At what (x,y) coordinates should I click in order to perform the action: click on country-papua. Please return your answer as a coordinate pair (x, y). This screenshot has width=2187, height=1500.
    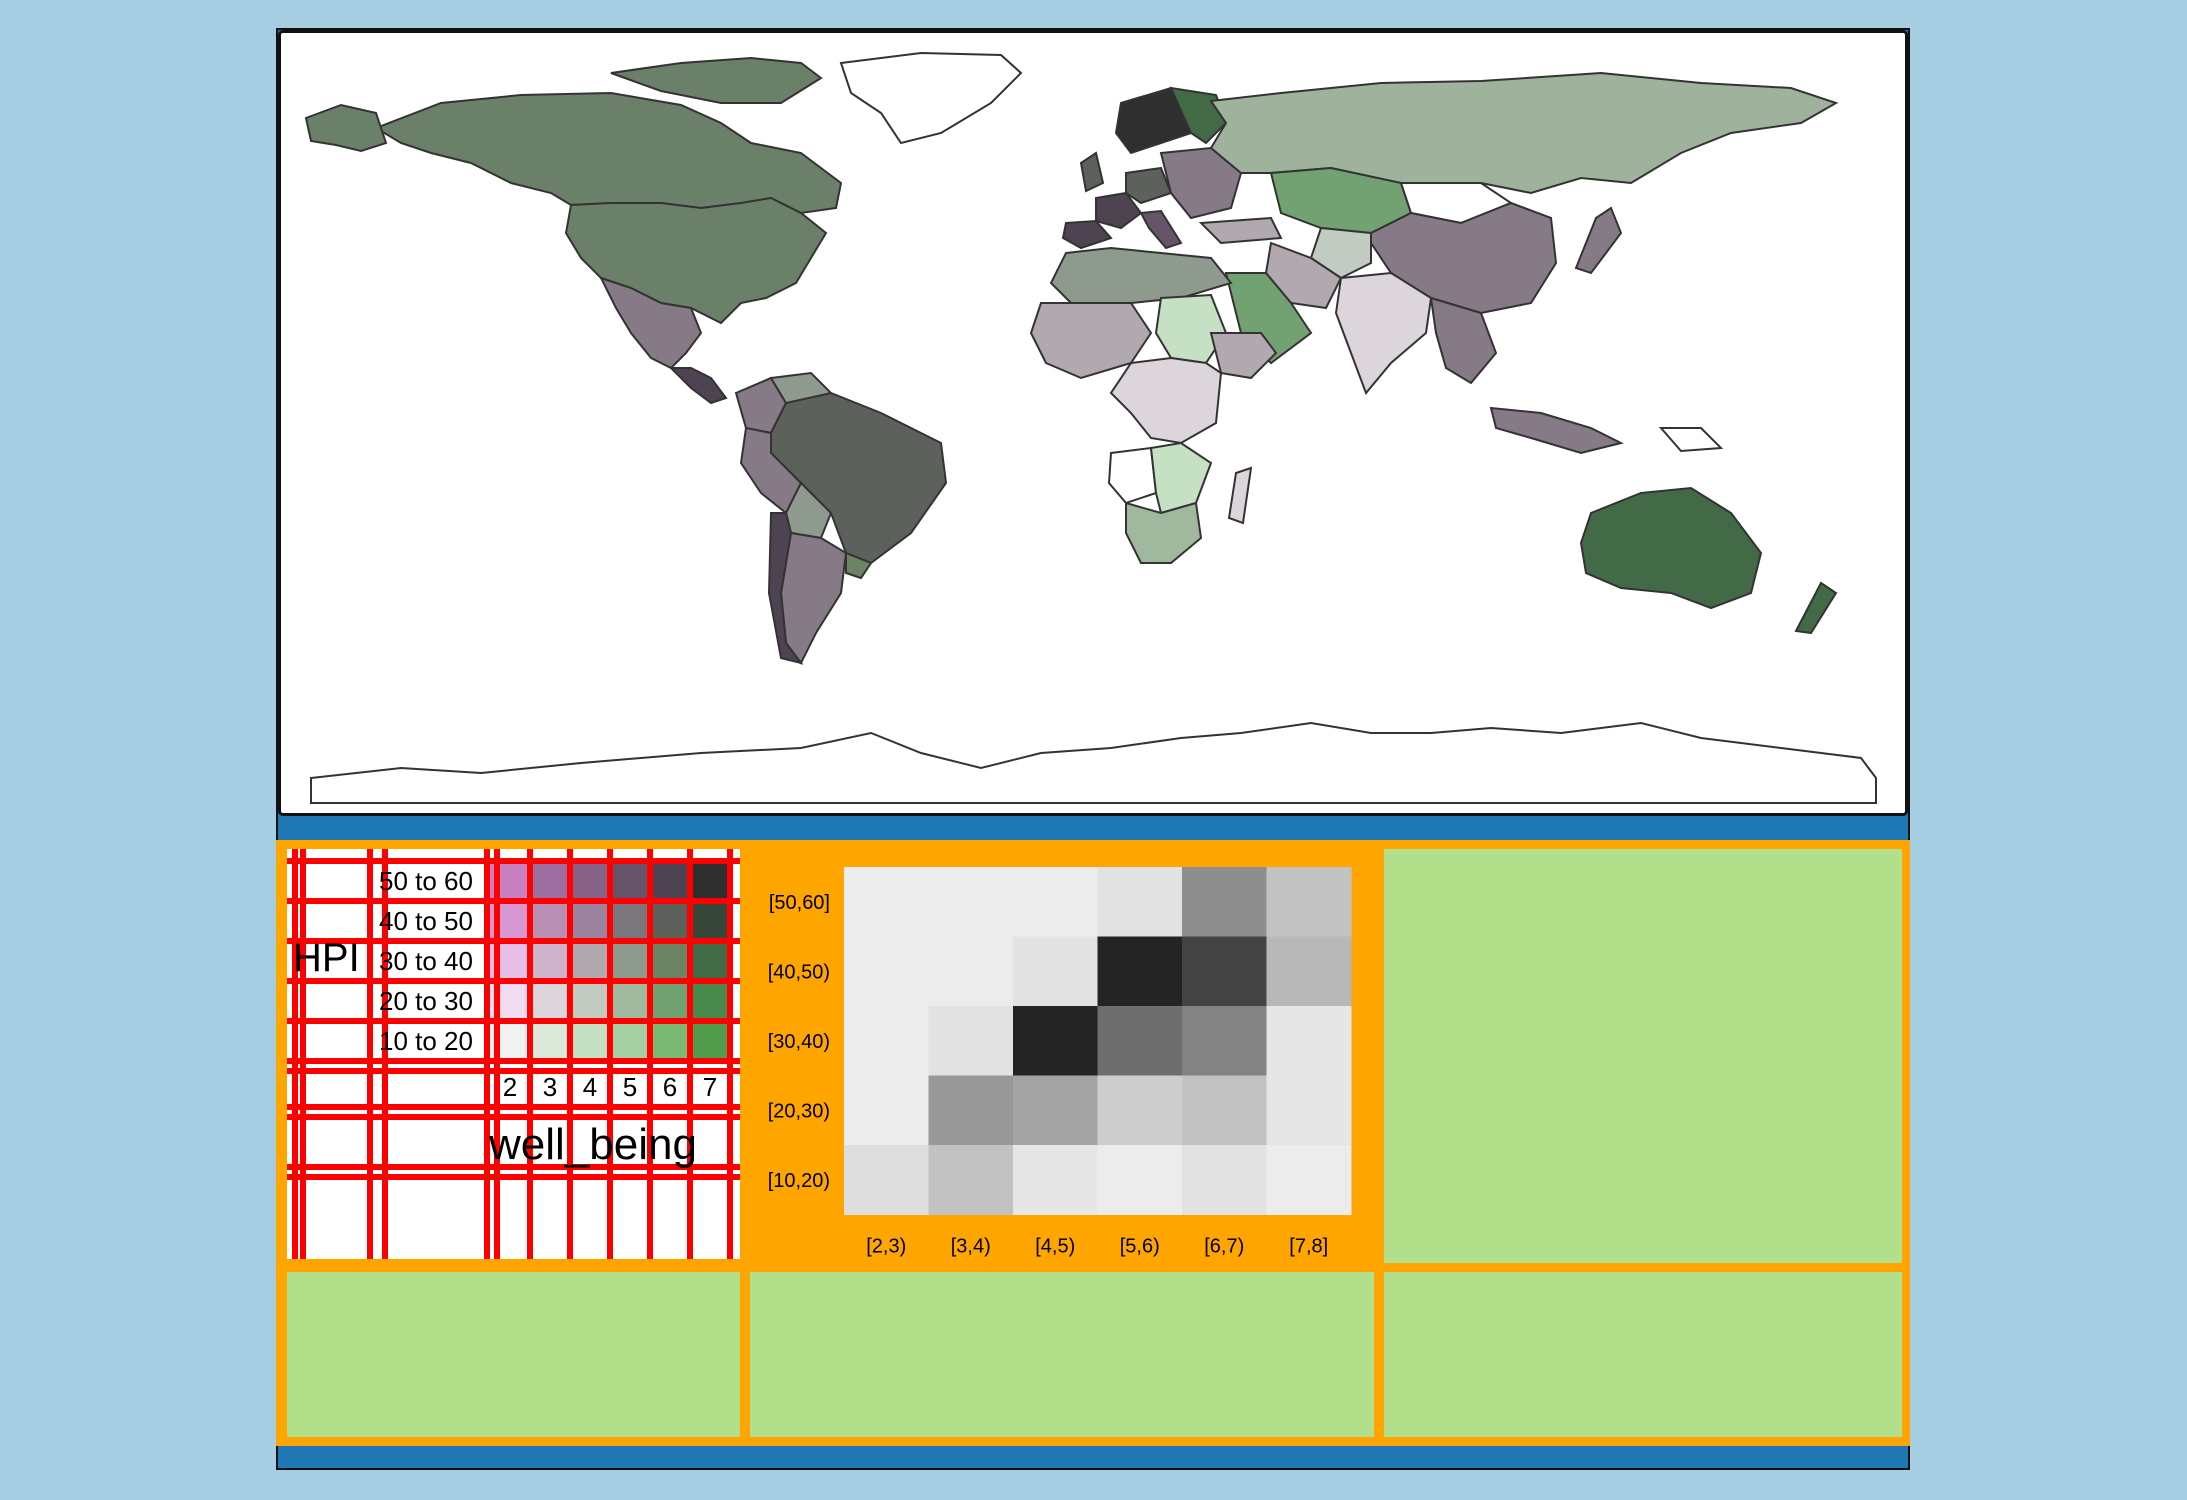
    Looking at the image, I should click on (1691, 440).